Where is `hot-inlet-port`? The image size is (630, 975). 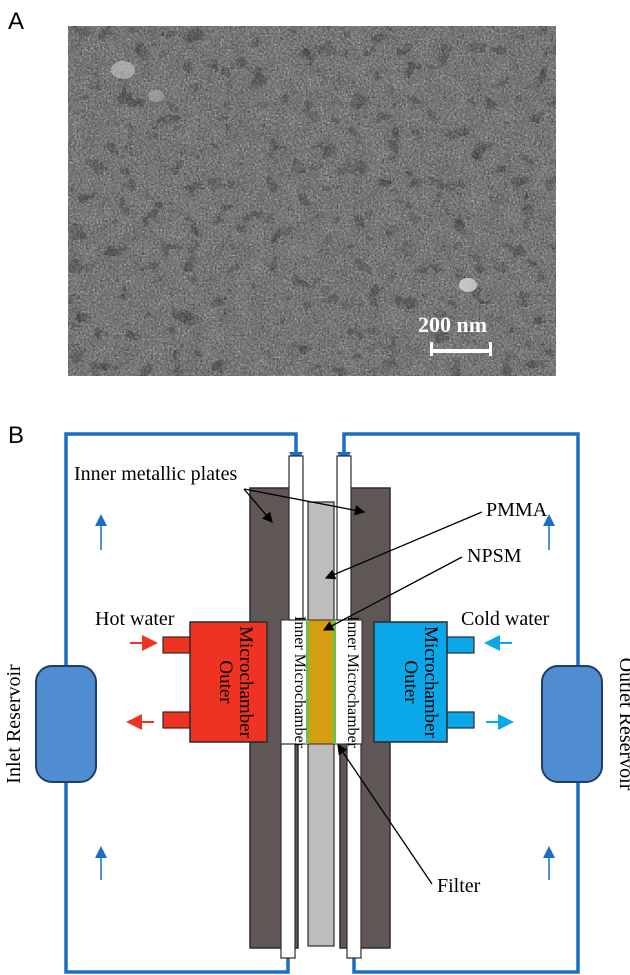 hot-inlet-port is located at coordinates (178, 645).